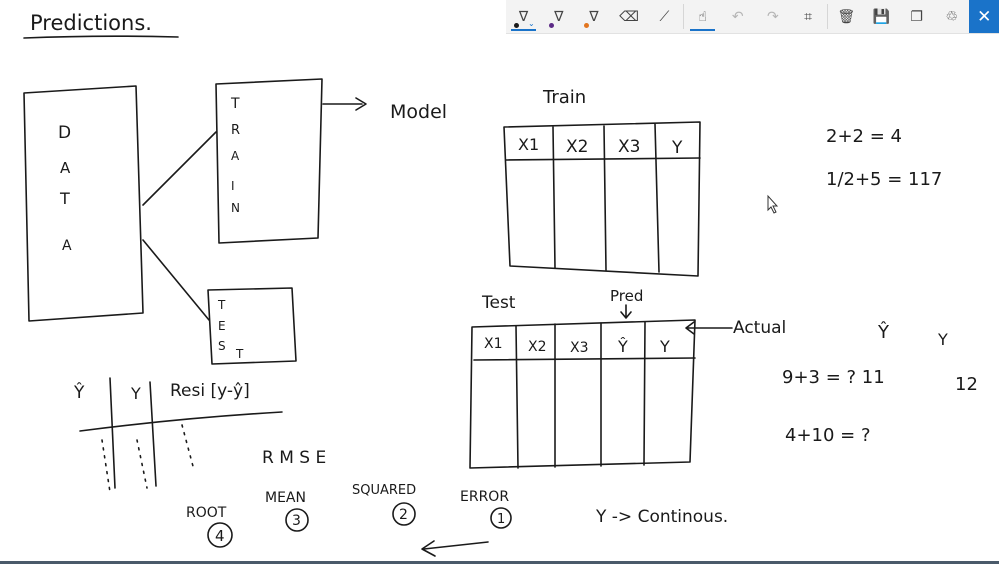 The image size is (999, 564). What do you see at coordinates (269, 161) in the screenshot?
I see `train-box` at bounding box center [269, 161].